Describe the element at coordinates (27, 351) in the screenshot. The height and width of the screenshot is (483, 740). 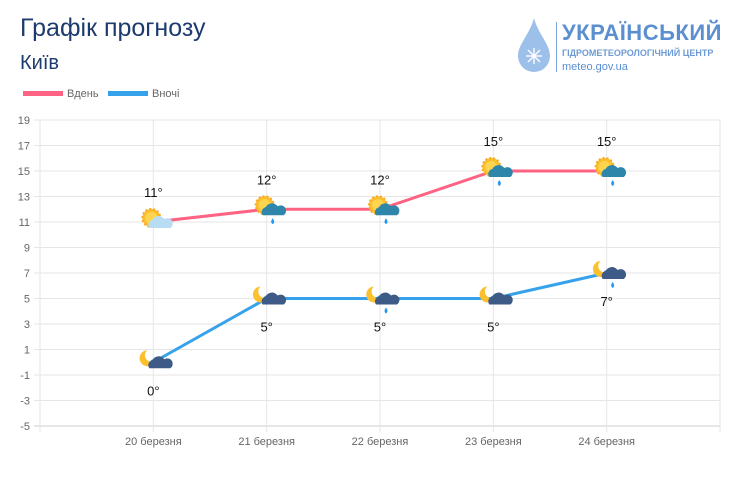
I see `y-tick-label: 1` at that location.